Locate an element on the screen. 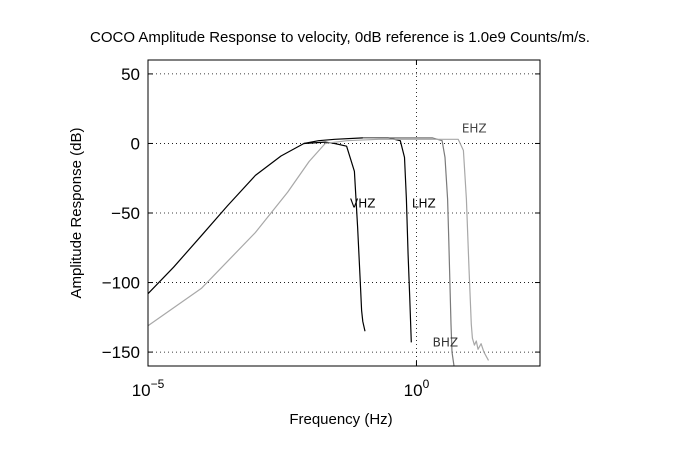  series-annotations: EHZ VHZ LHZ BHZ is located at coordinates (418, 235).